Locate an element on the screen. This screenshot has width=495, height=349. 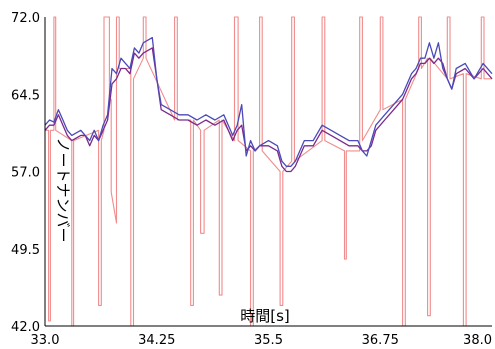
y-tick-label: 64.5 is located at coordinates (25, 95).